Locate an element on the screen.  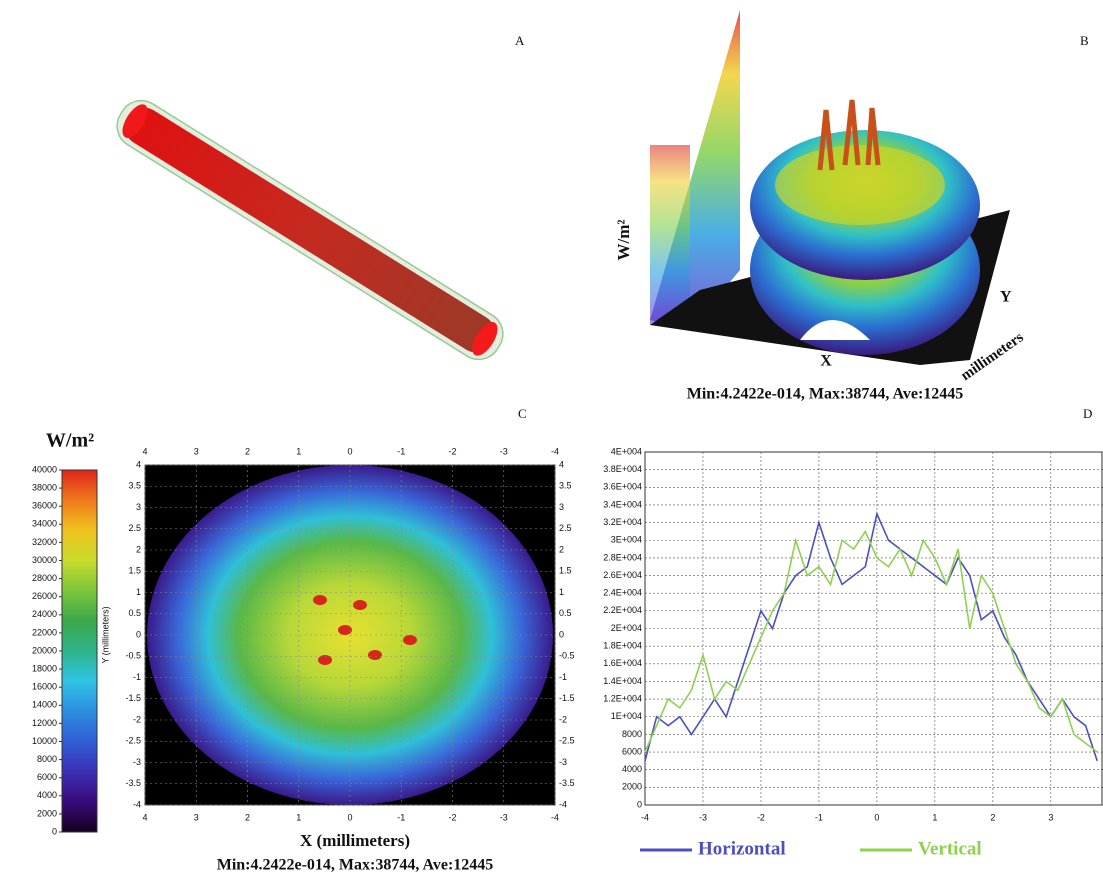
colorbar-tick-label: 38000 is located at coordinates (44, 487).